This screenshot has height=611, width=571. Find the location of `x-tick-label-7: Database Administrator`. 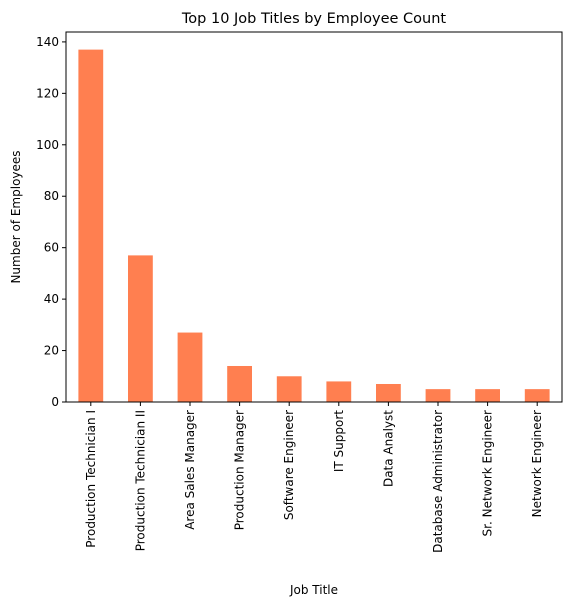

x-tick-label-7: Database Administrator is located at coordinates (438, 481).